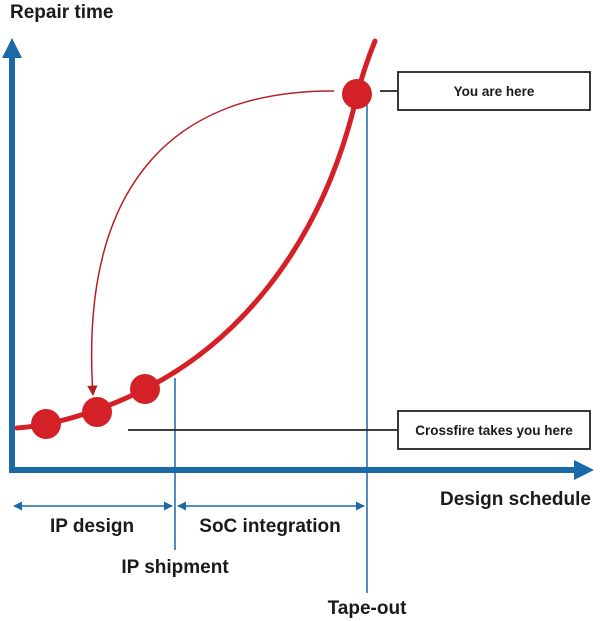  I want to click on x-axis-label: Design schedule, so click(515, 499).